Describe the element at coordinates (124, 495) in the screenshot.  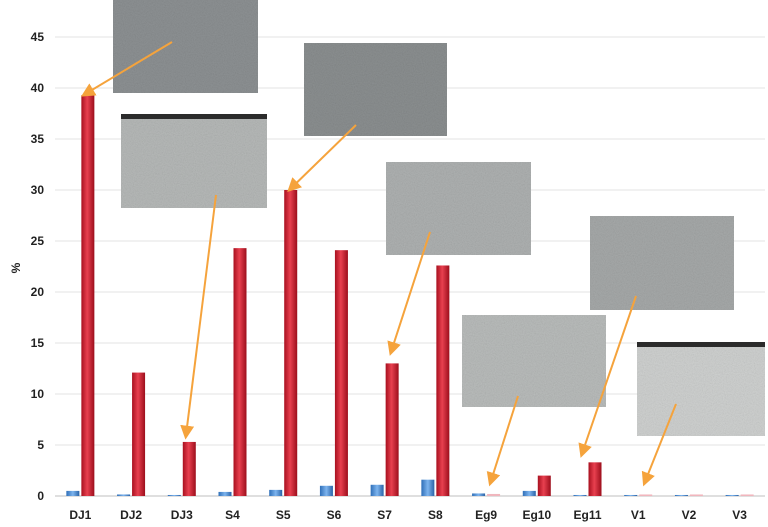
I see `bar-series-1-DJ2` at that location.